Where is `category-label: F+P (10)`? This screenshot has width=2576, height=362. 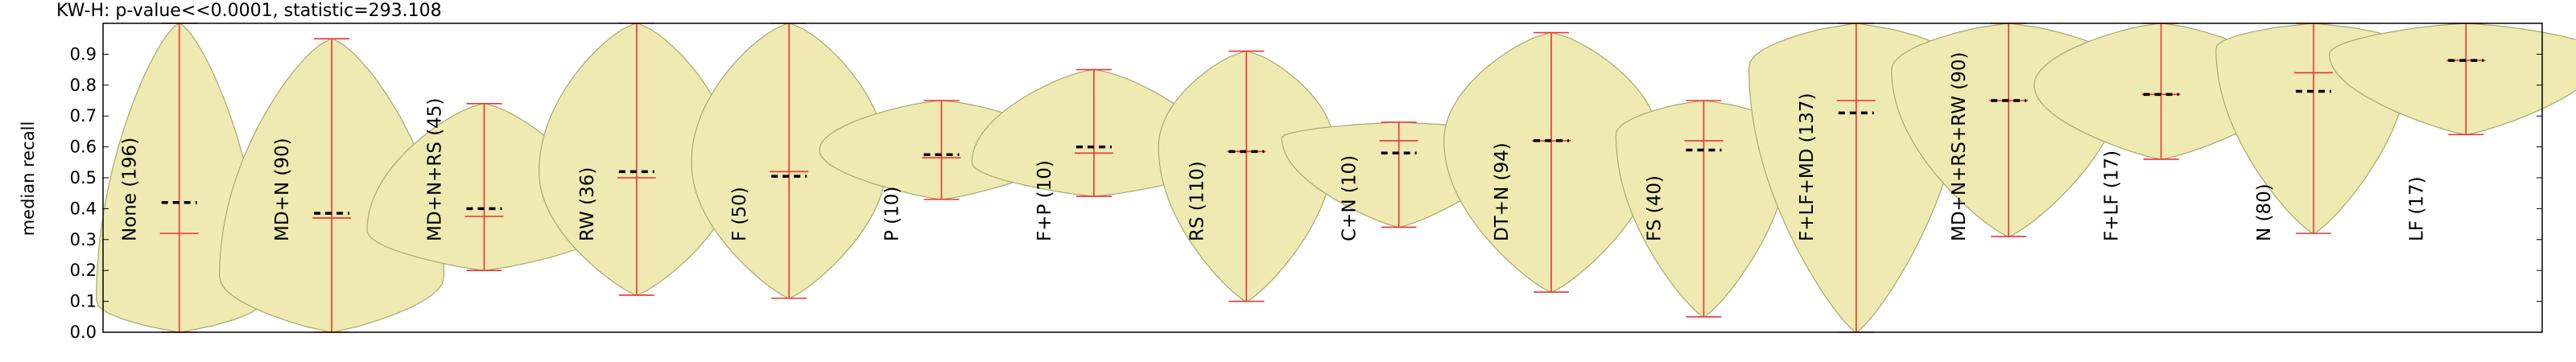
category-label: F+P (10) is located at coordinates (1044, 200).